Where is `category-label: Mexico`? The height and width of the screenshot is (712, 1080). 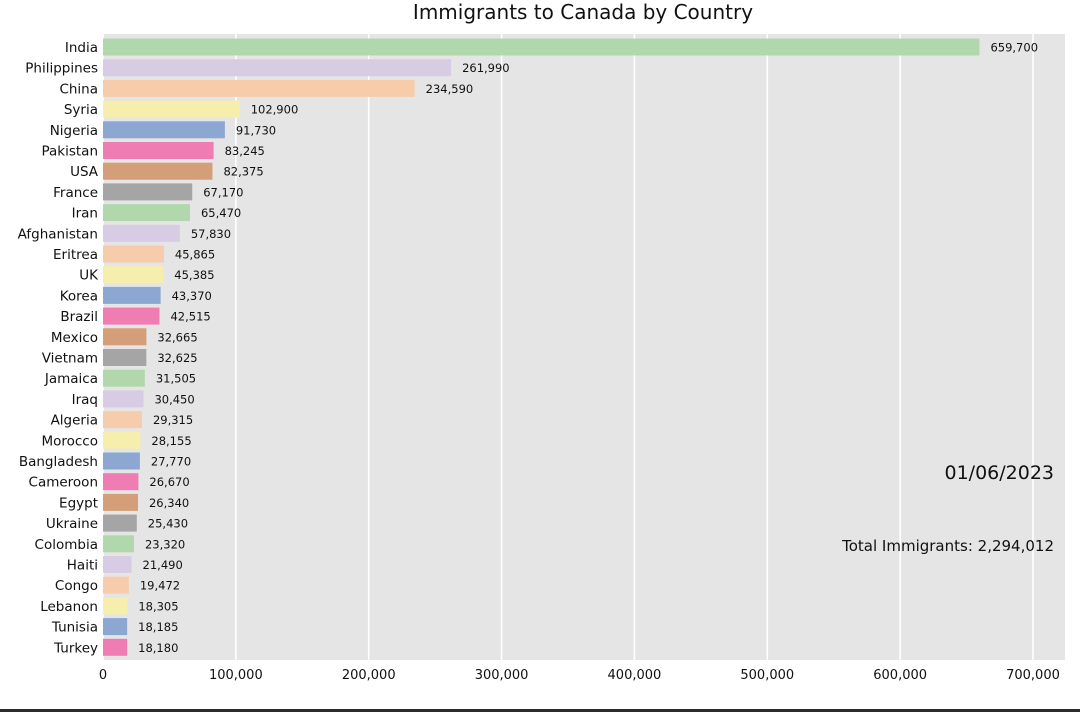
category-label: Mexico is located at coordinates (74, 338).